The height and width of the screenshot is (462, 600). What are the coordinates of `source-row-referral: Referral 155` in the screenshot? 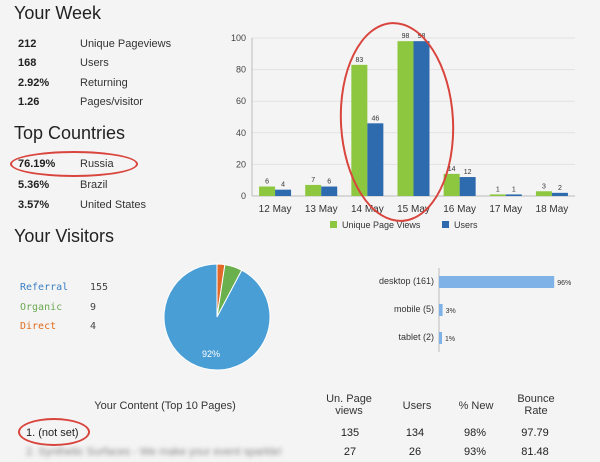 It's located at (64, 287).